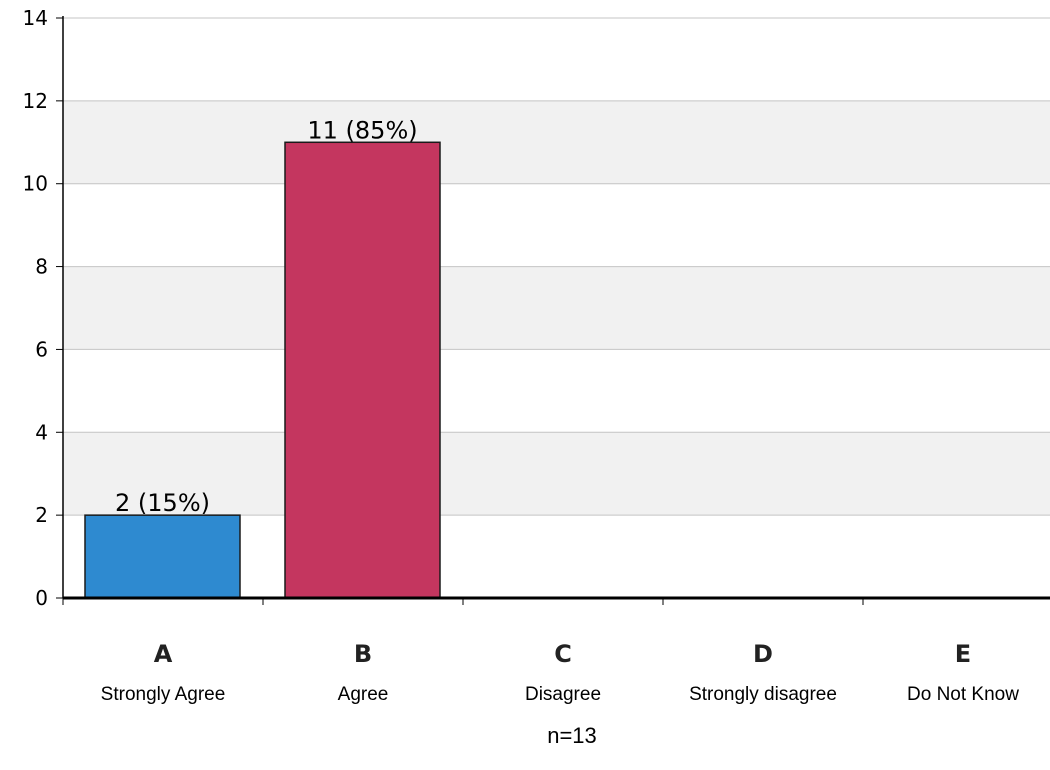 This screenshot has width=1050, height=770. Describe the element at coordinates (763, 654) in the screenshot. I see `category-letter-d: D` at that location.